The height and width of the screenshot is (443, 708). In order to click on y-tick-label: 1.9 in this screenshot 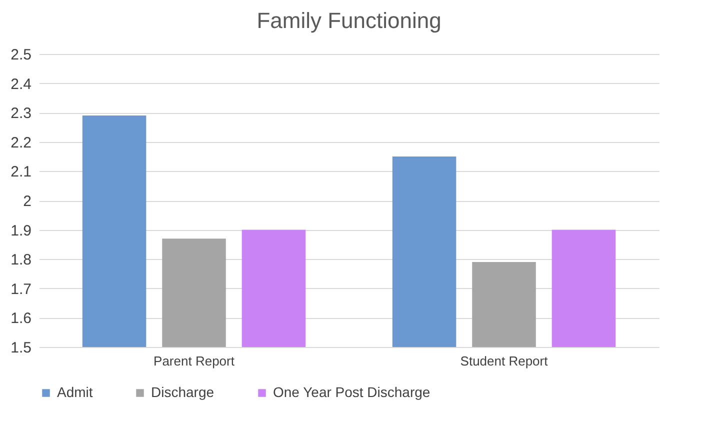, I will do `click(21, 231)`.